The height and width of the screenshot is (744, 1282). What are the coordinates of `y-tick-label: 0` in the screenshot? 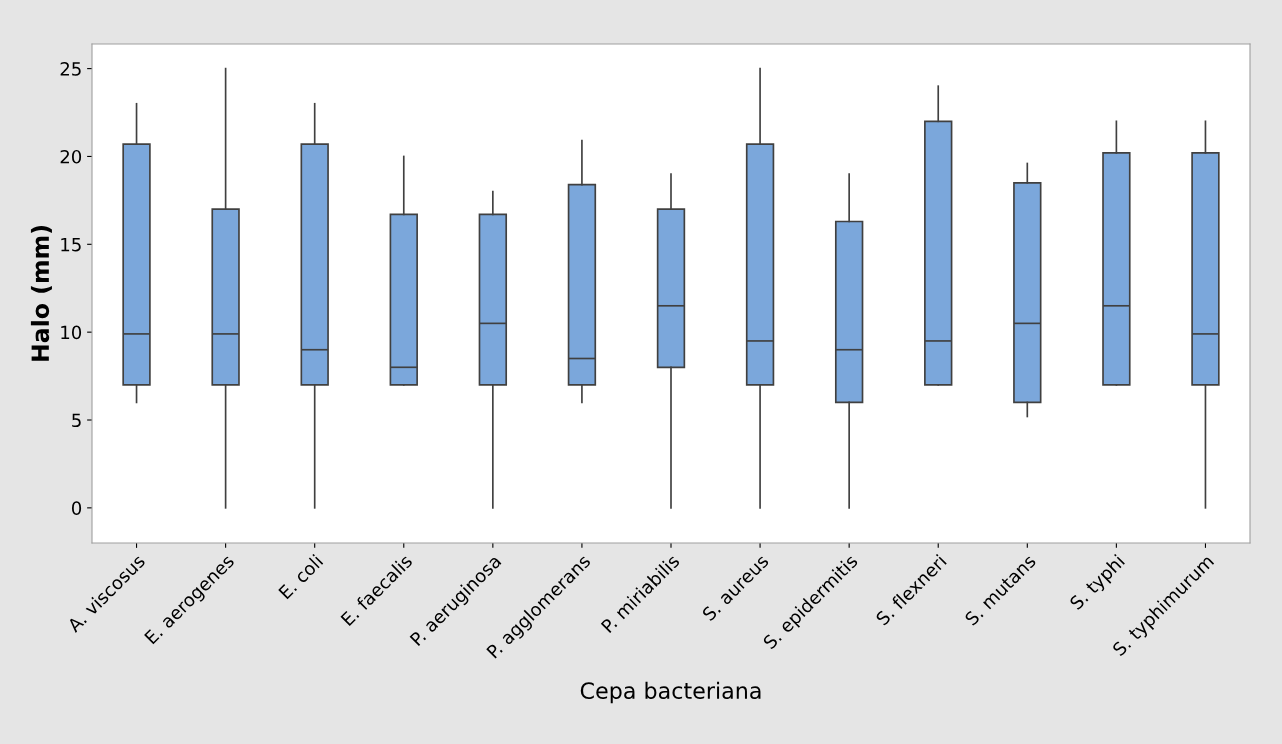 It's located at (76, 508).